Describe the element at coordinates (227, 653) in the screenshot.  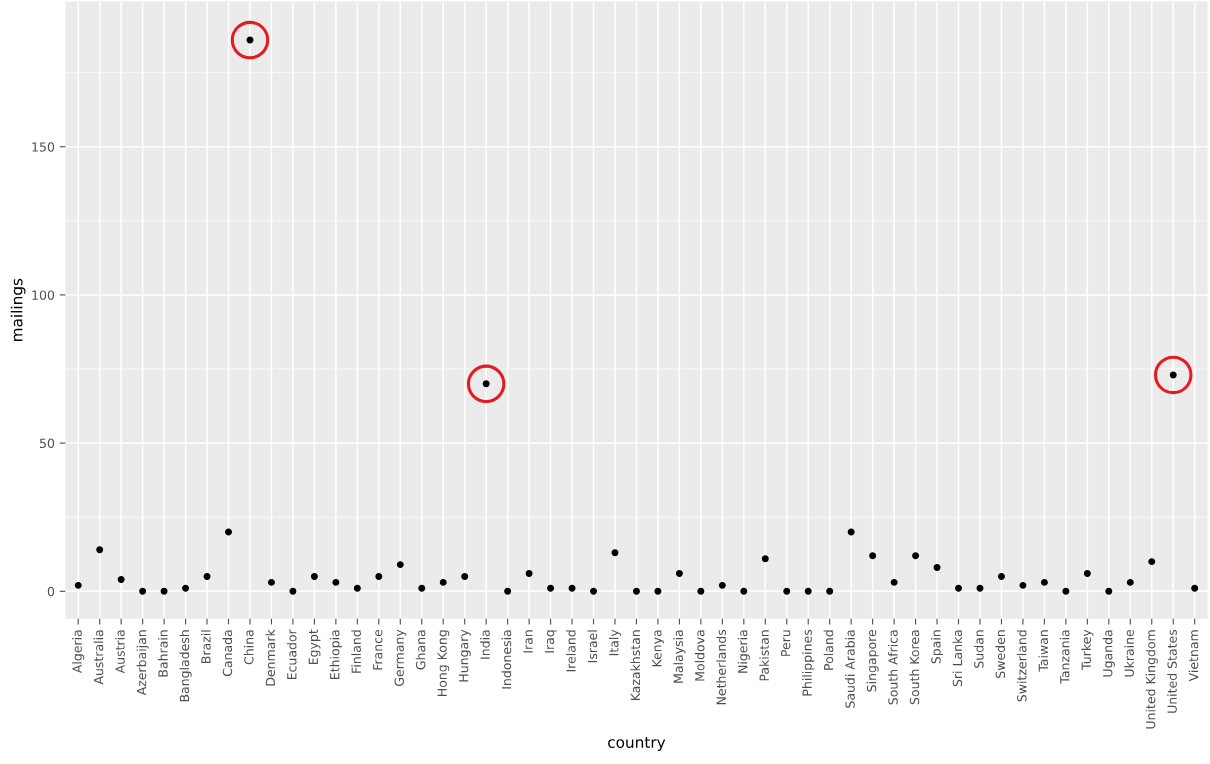
I see `x-tick-label: Canada` at that location.